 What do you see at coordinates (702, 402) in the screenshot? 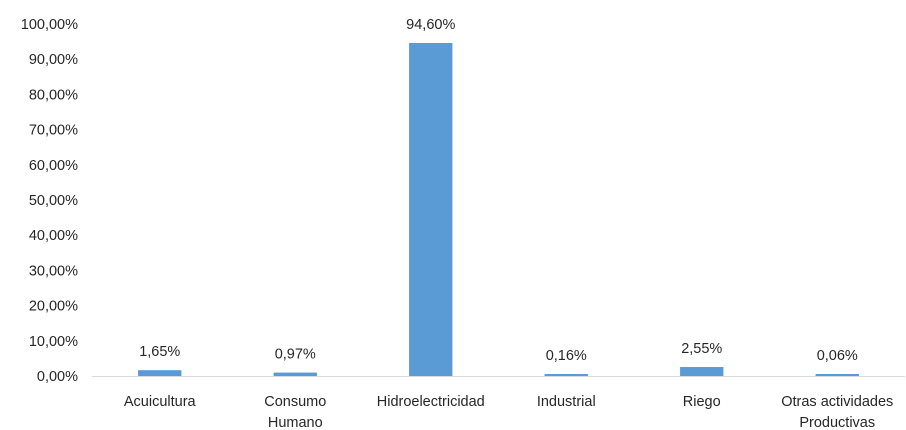
I see `x-category-label: Riego` at bounding box center [702, 402].